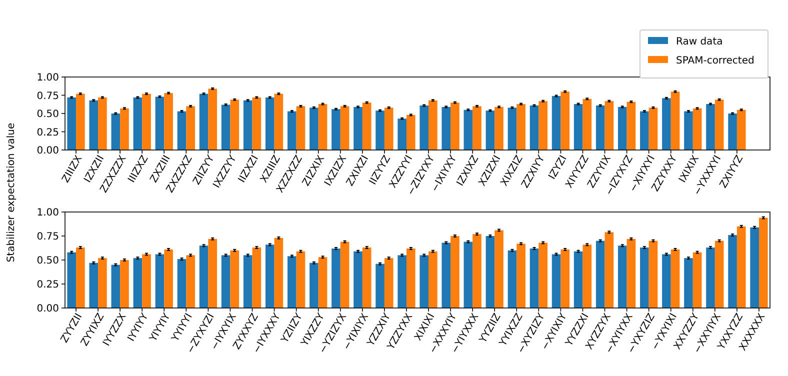 The height and width of the screenshot is (376, 788). I want to click on y-axis-title: Stabilizer expectation value, so click(11, 192).